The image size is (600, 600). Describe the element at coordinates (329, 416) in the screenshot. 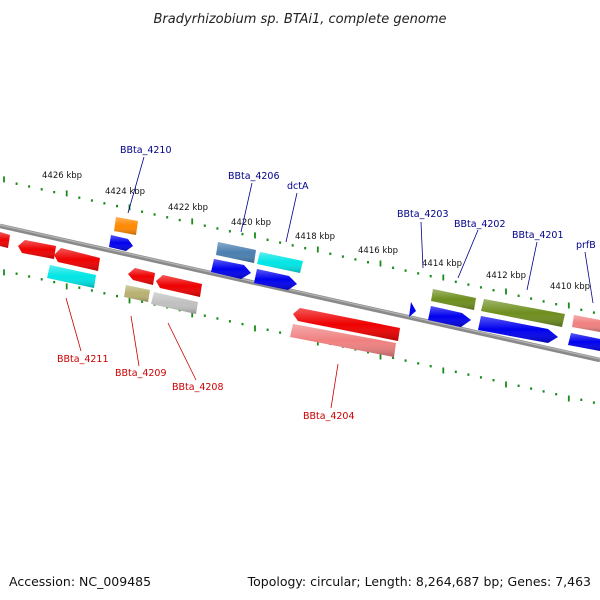

I see `gene-label-bbta-4204: BBta_4204` at that location.